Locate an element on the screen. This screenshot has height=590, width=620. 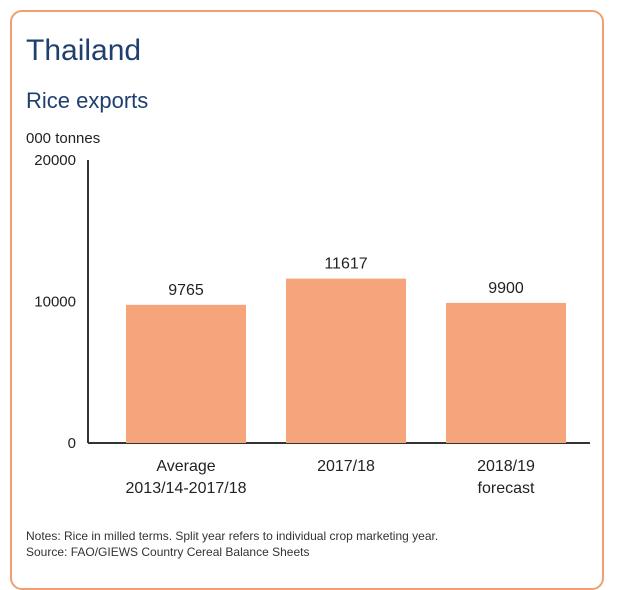
x-tick-label: 2017/18 is located at coordinates (346, 466).